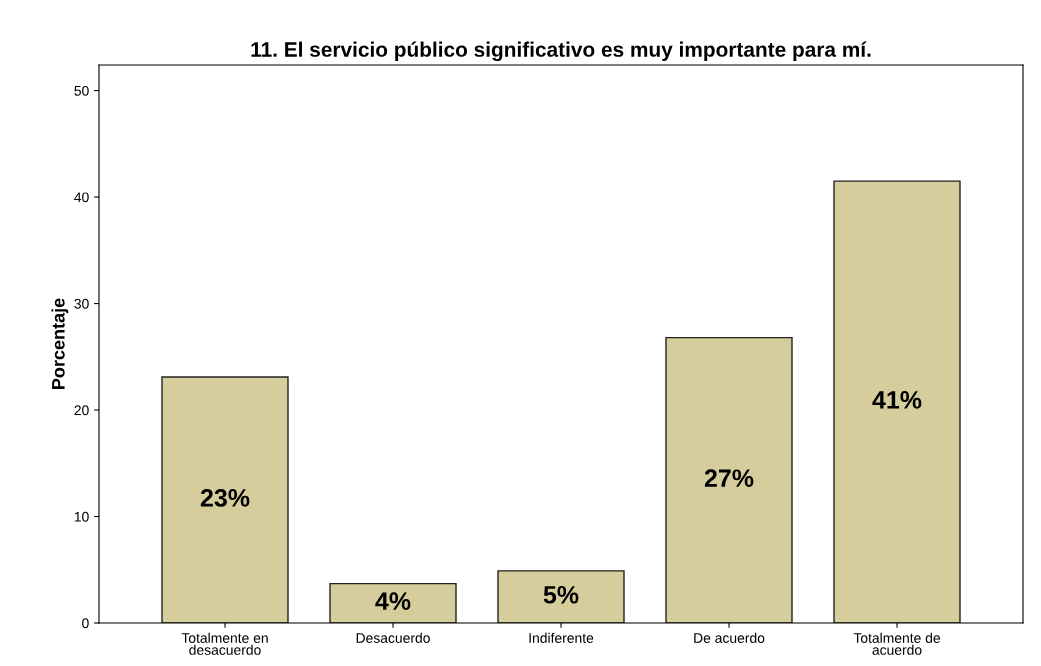  Describe the element at coordinates (81, 90) in the screenshot. I see `y-tick-label: 50` at that location.